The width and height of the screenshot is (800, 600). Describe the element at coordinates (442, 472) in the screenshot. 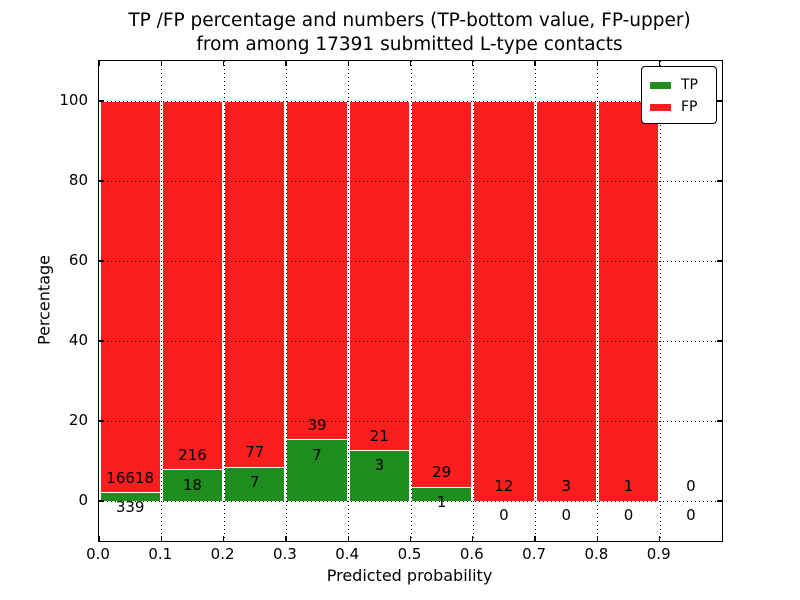

I see `fp-count-label: 29` at that location.